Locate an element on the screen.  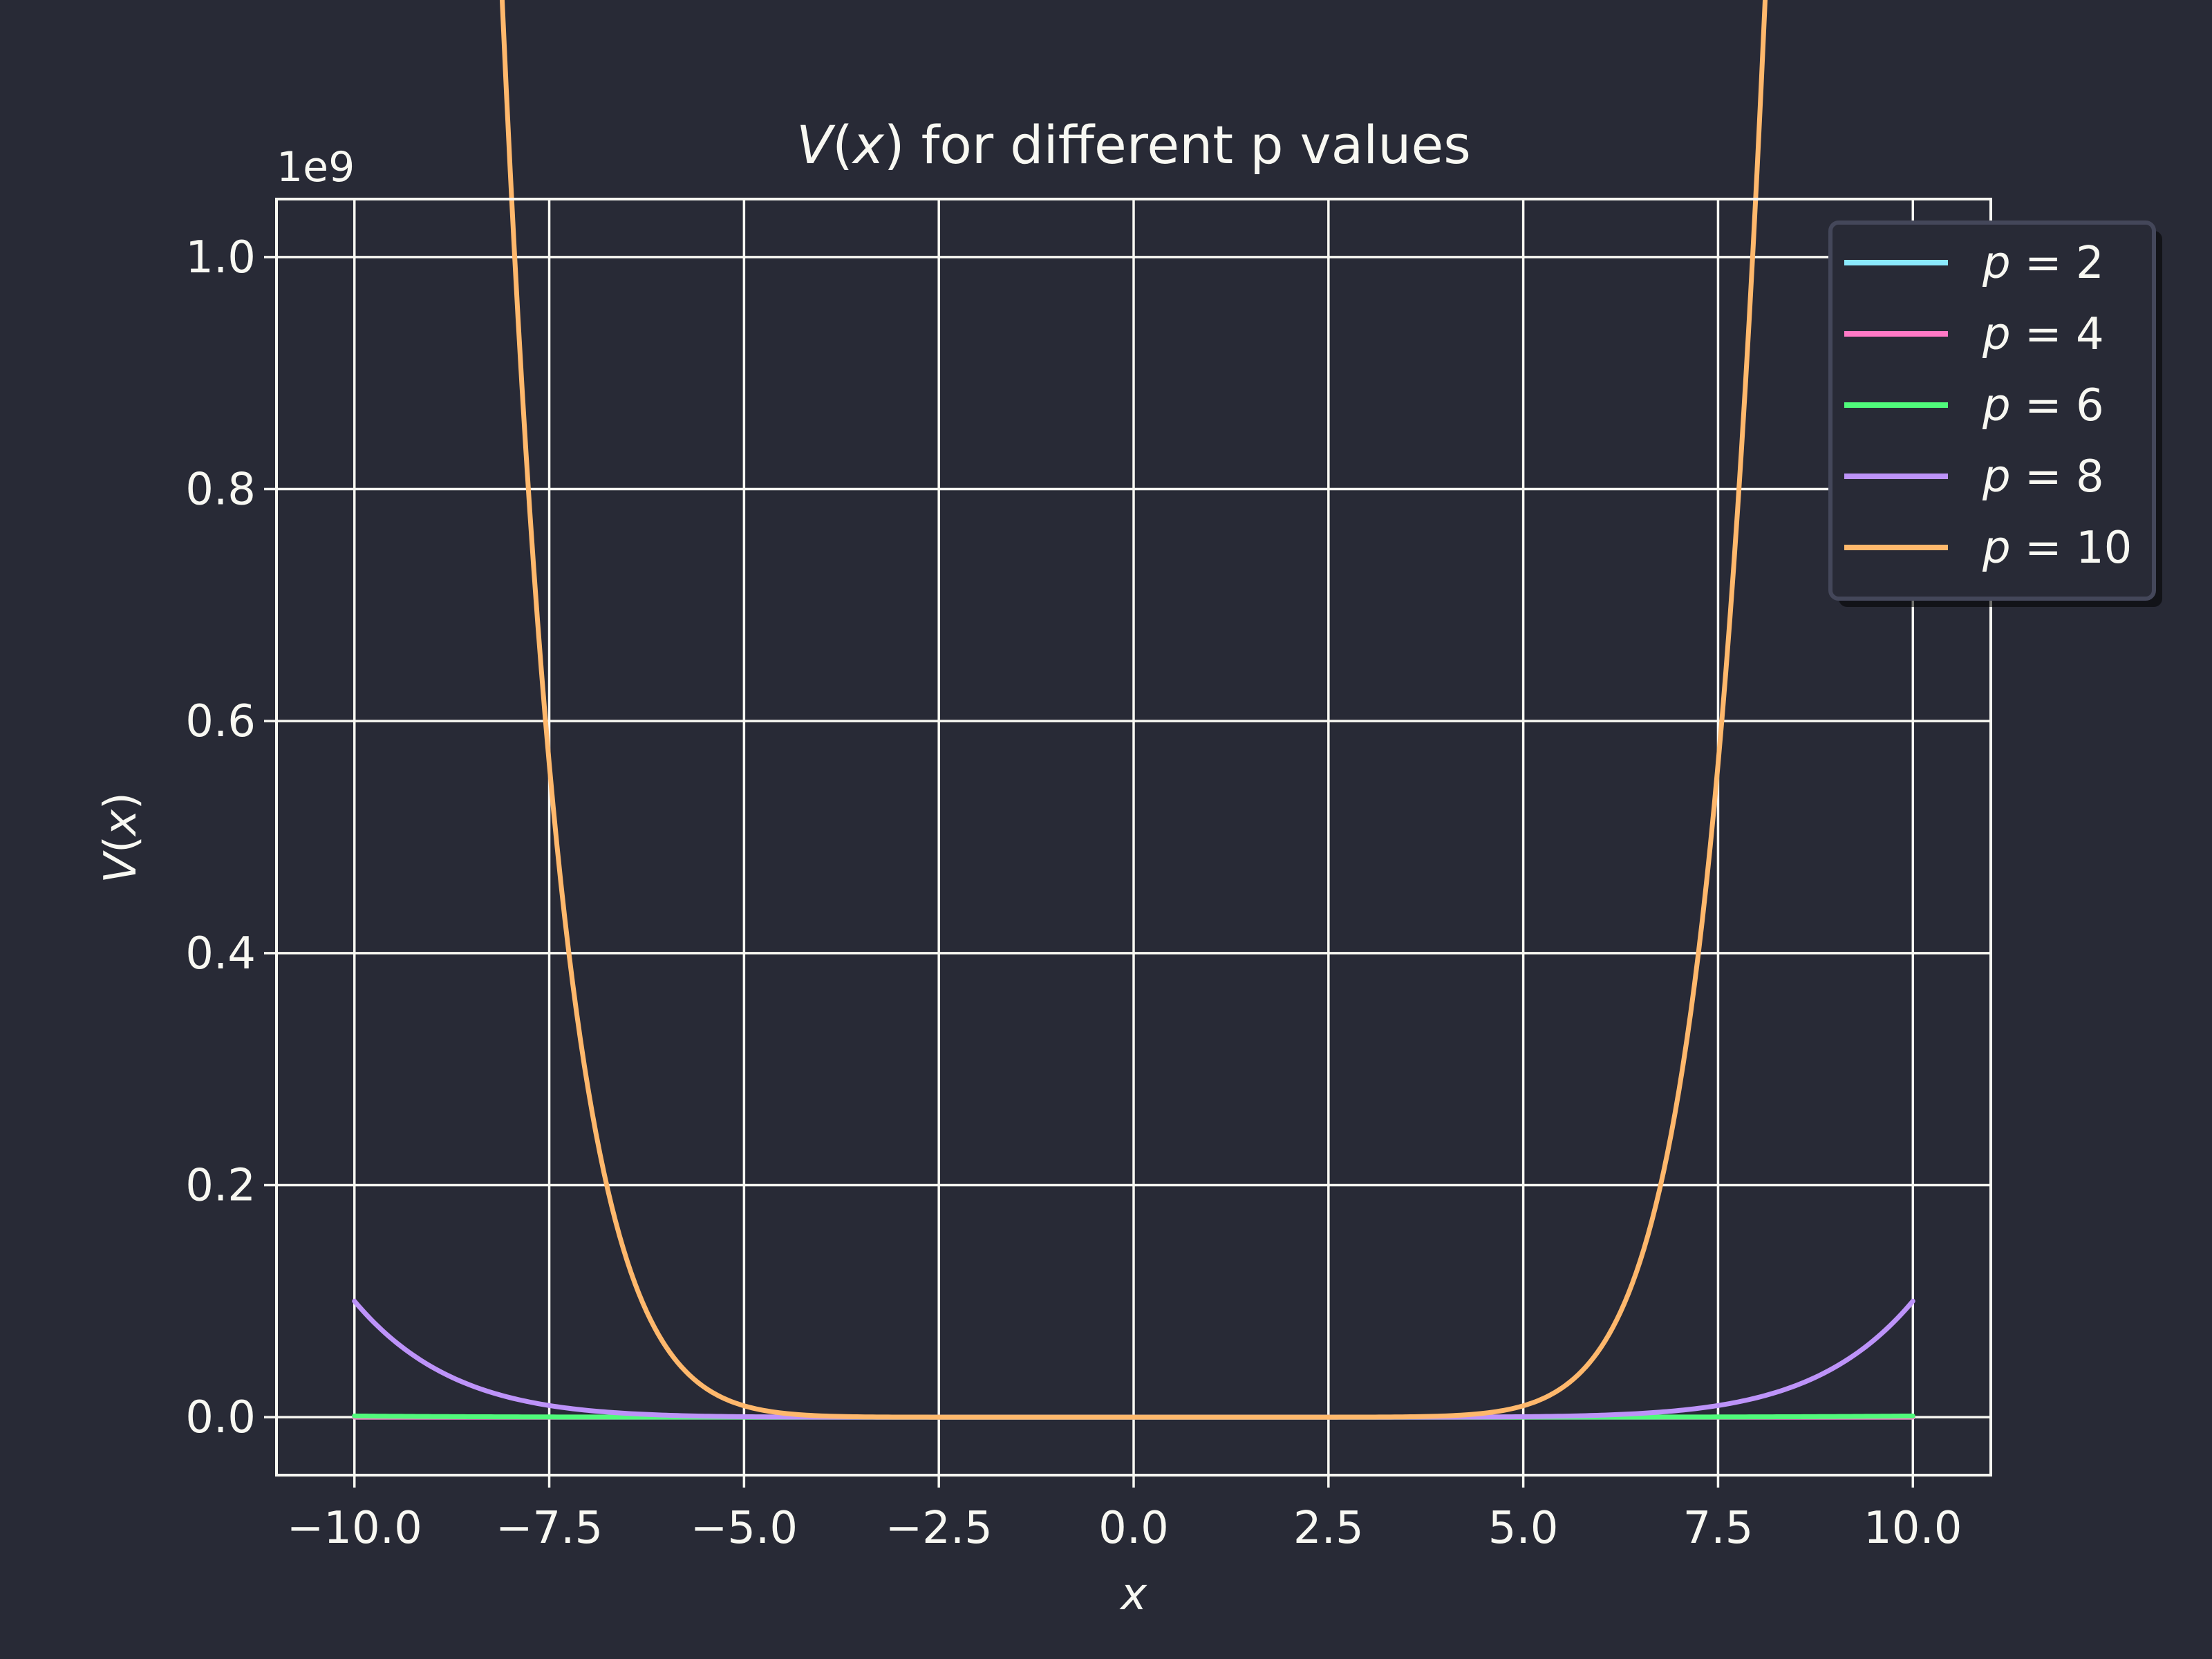
legend-val: 10 is located at coordinates (2104, 548).